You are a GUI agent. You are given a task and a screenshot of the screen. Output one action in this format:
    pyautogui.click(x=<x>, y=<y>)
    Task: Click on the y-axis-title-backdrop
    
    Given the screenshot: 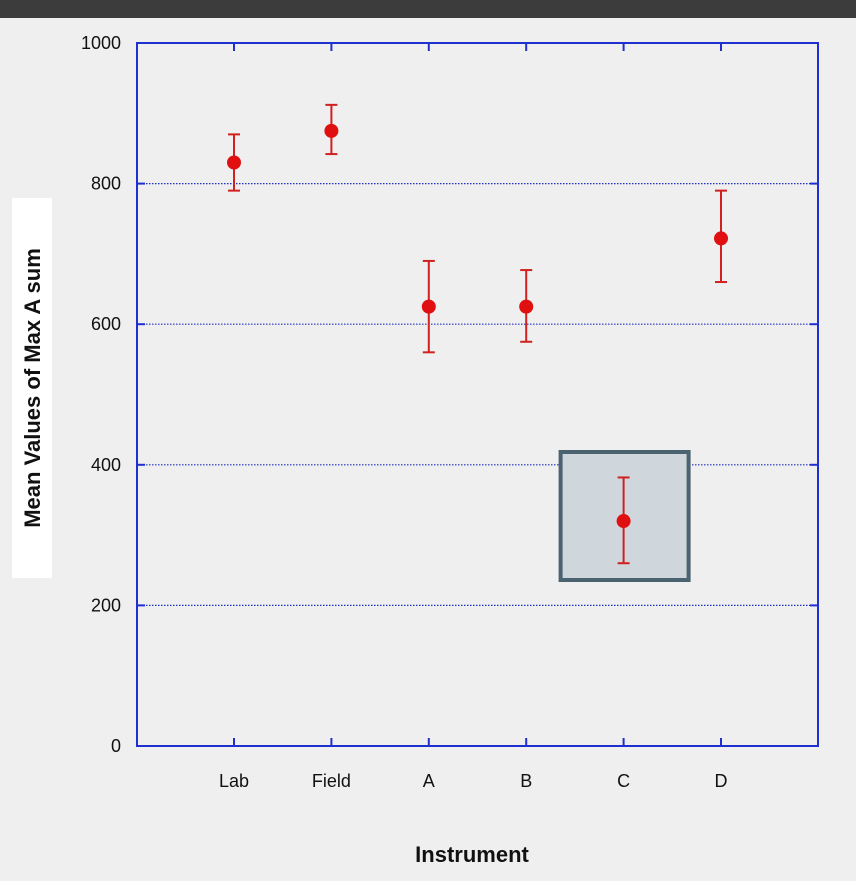 What is the action you would take?
    pyautogui.click(x=32, y=388)
    